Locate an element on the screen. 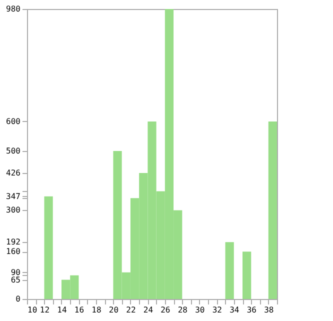 The height and width of the screenshot is (321, 333). y-tick-label: 347 is located at coordinates (13, 196).